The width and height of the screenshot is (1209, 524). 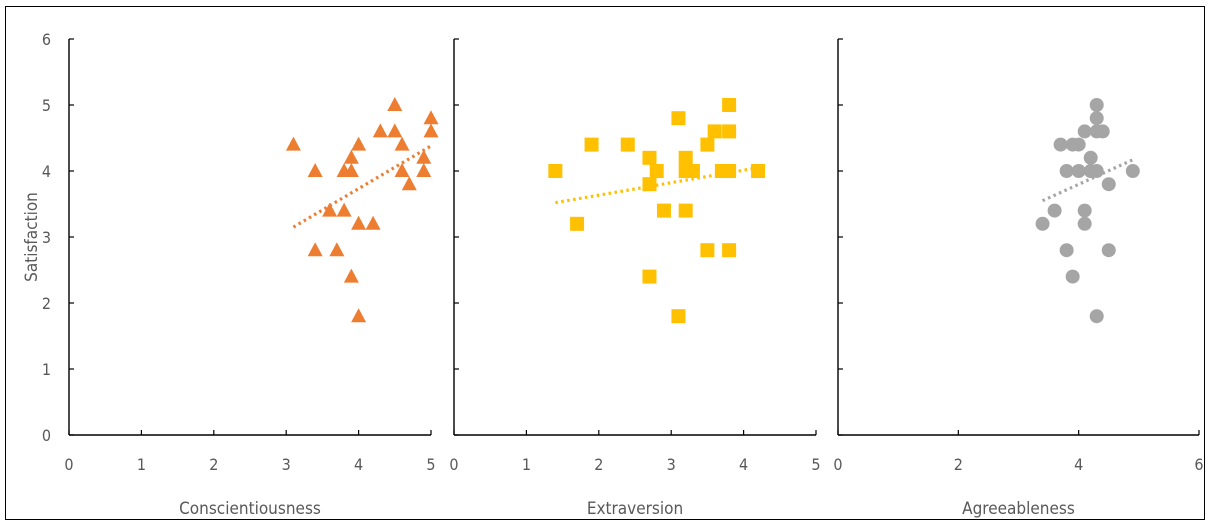 What do you see at coordinates (46, 303) in the screenshot?
I see `y-tick-label: 2` at bounding box center [46, 303].